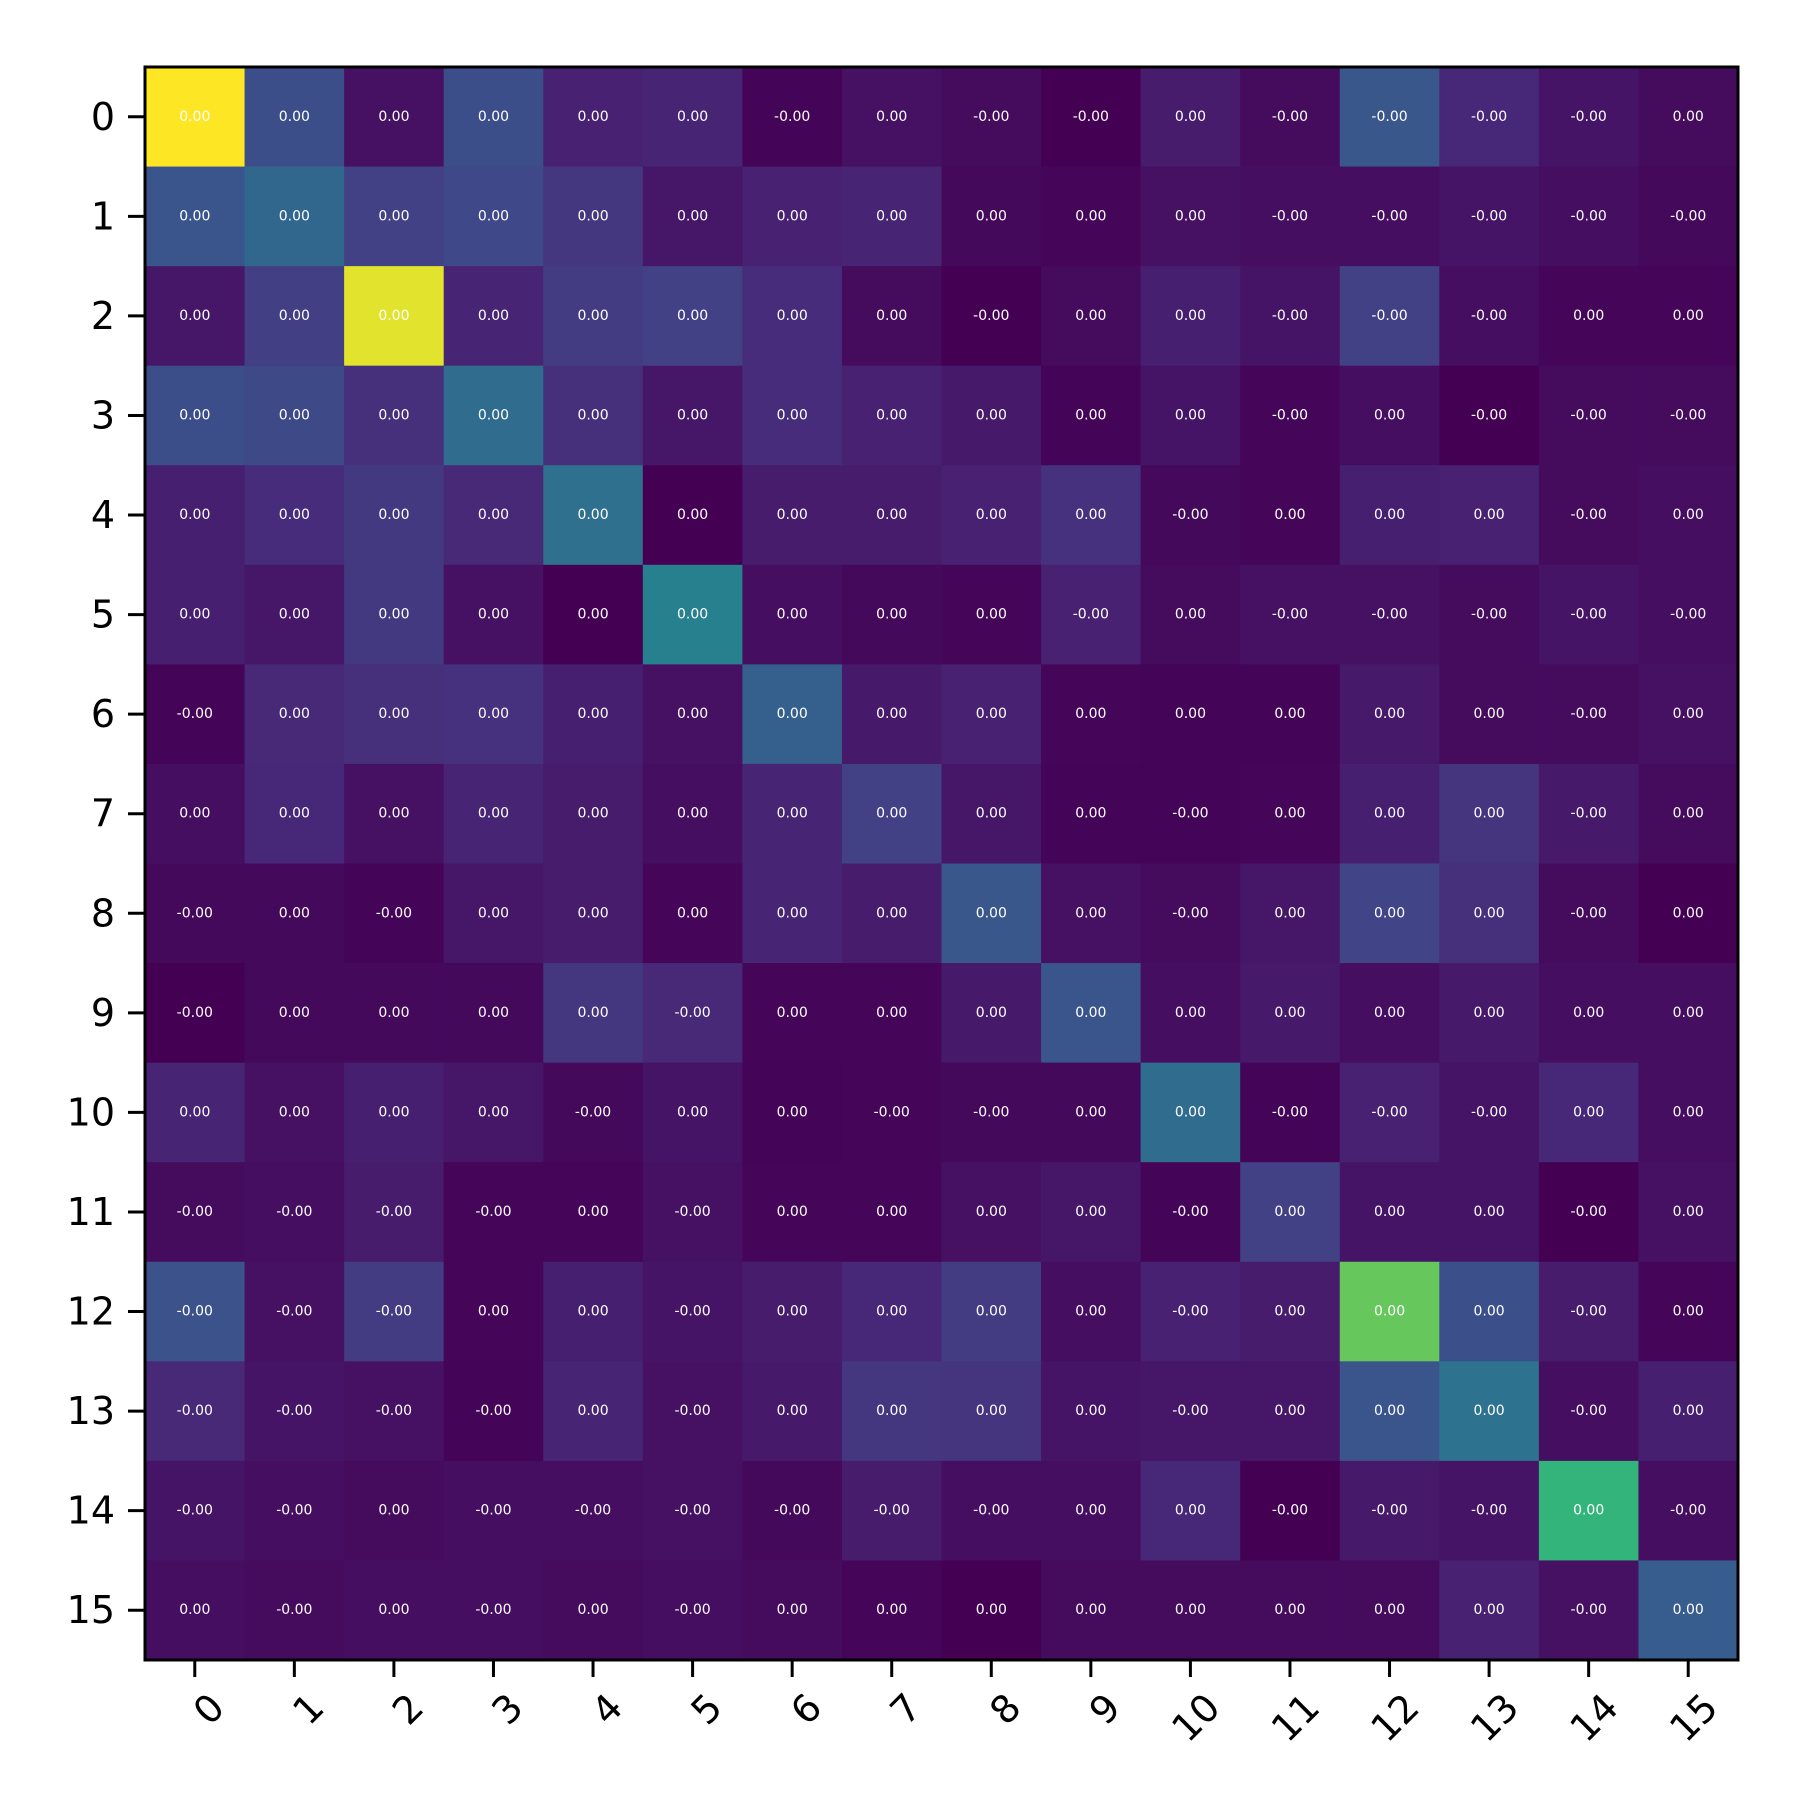 The image size is (1800, 1800). Describe the element at coordinates (892, 1511) in the screenshot. I see `cell-value-14-7: -0.00` at that location.